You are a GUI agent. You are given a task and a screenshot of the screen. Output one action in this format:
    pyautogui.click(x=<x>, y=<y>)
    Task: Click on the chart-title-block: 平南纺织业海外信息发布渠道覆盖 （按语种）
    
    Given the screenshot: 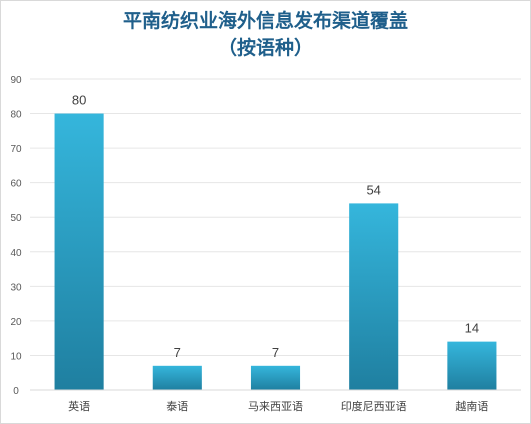 What is the action you would take?
    pyautogui.click(x=265, y=35)
    